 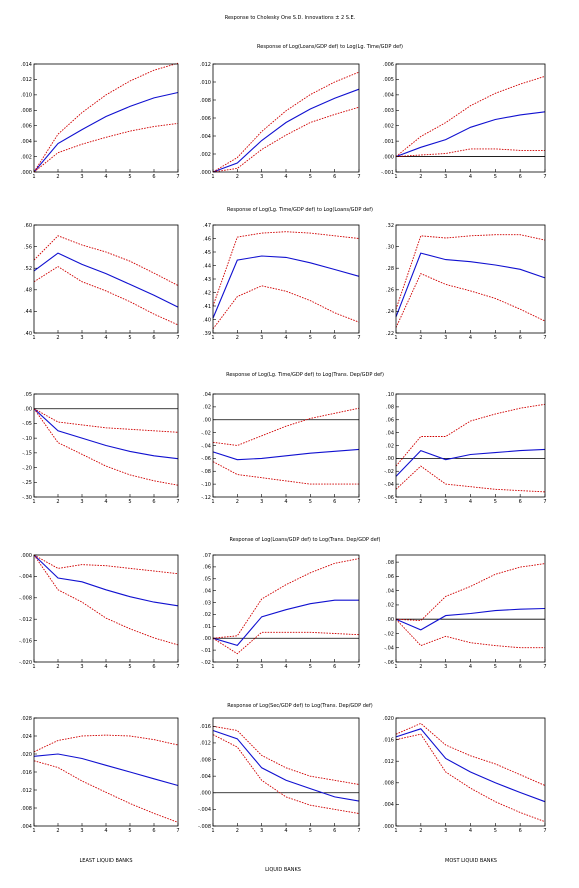 I want to click on y-tick-label: .40, so click(x=207, y=320).